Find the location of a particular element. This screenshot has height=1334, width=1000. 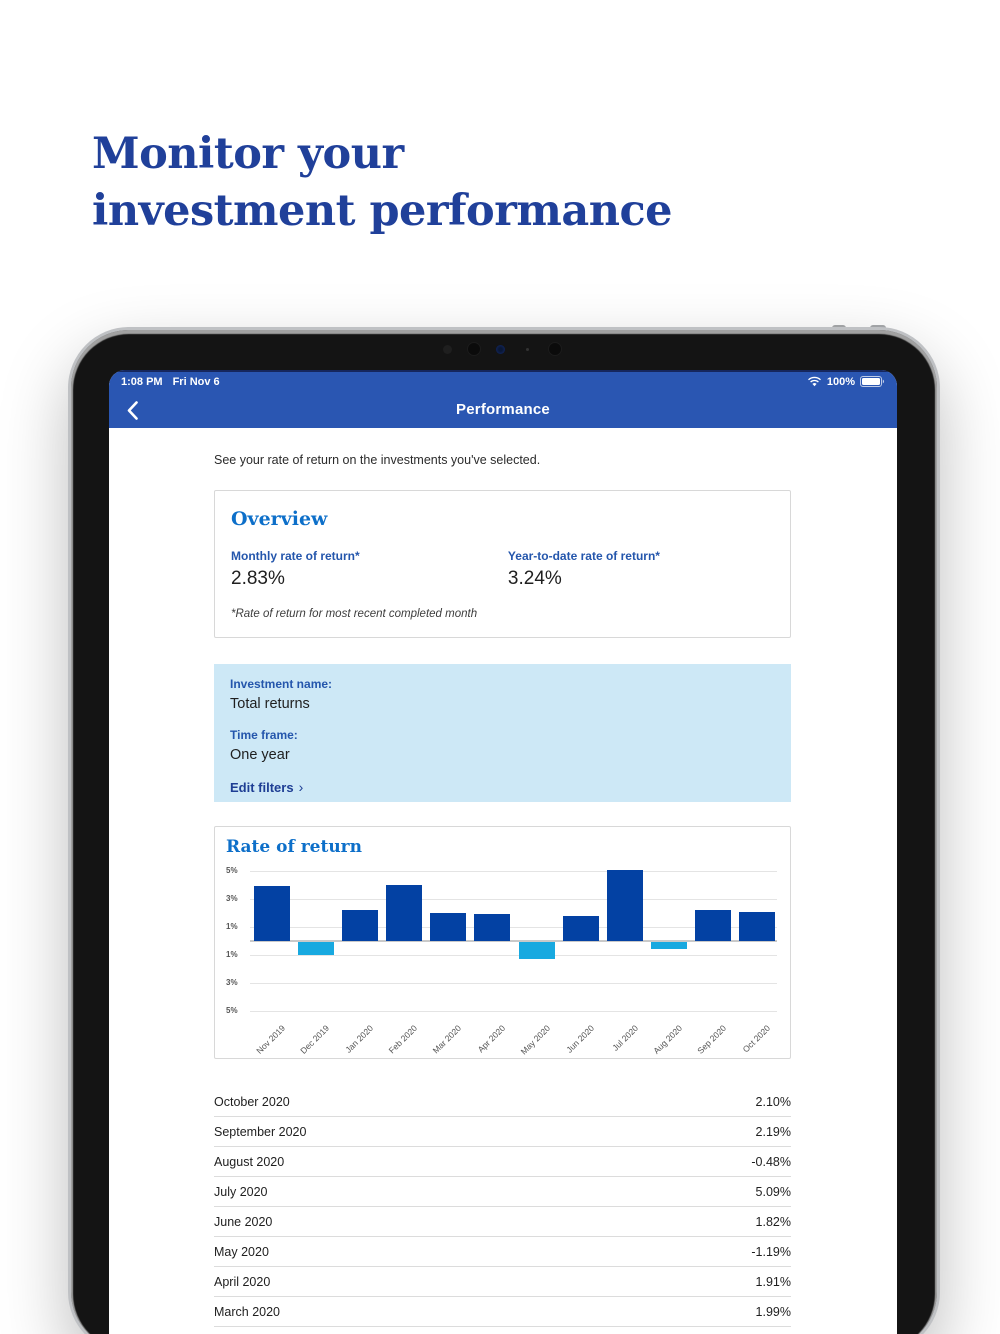

investment-name-value: Total returns is located at coordinates (270, 704).